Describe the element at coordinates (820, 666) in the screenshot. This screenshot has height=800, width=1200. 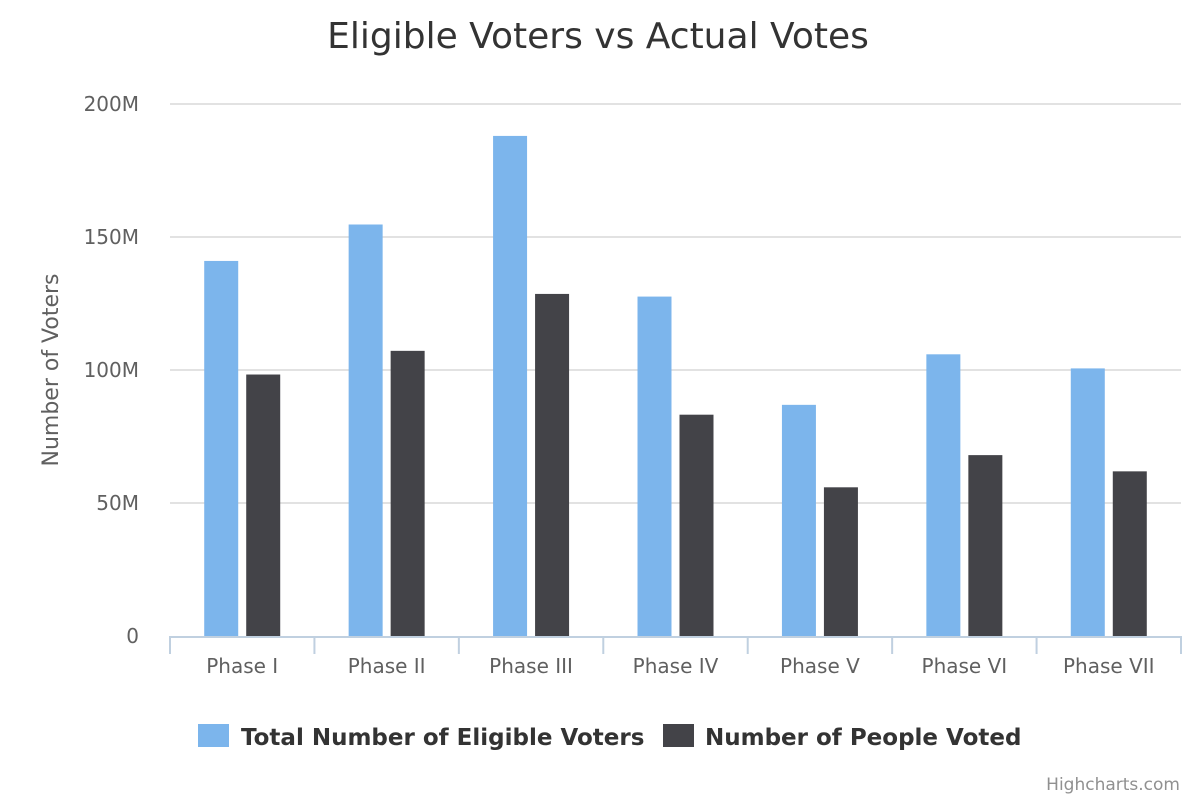
I see `x-category-label: Phase V` at that location.